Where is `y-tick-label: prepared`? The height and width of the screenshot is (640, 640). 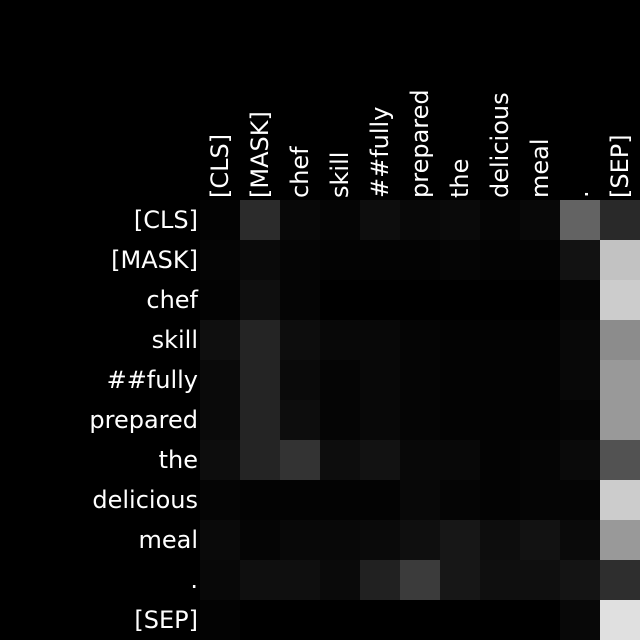
y-tick-label: prepared is located at coordinates (143, 420).